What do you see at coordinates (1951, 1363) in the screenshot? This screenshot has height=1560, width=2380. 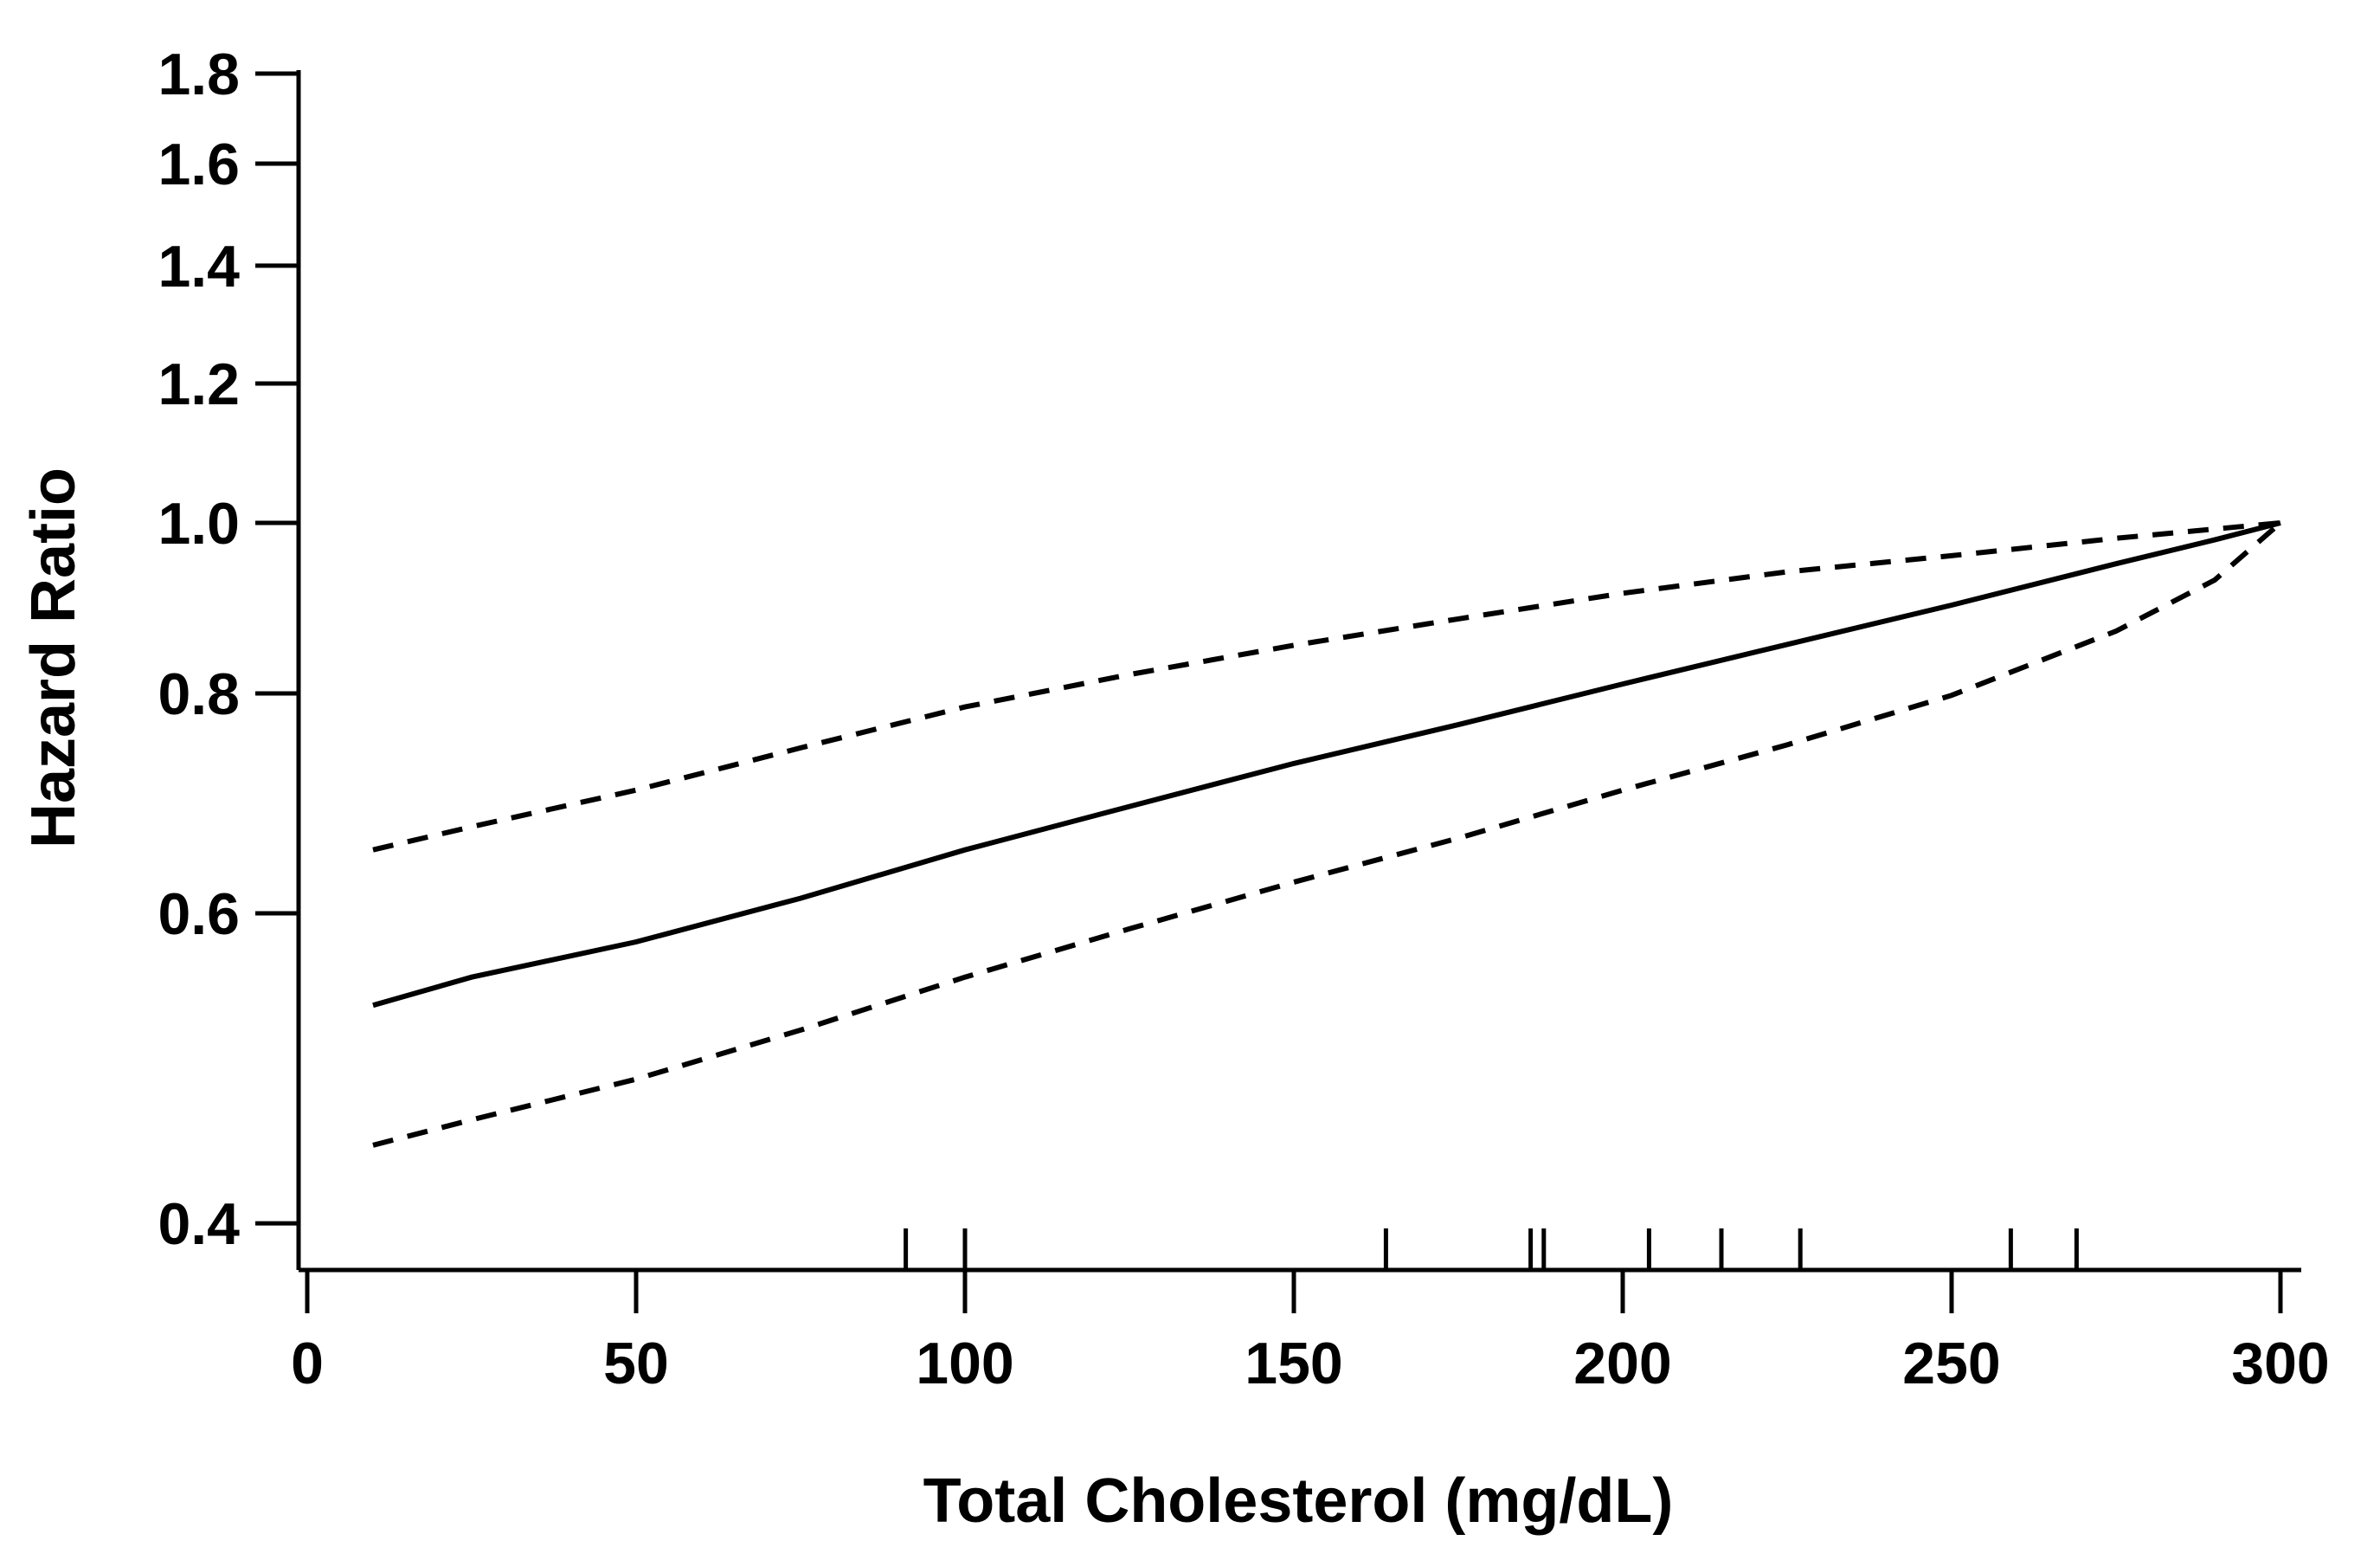 I see `x-tick-label: 250` at bounding box center [1951, 1363].